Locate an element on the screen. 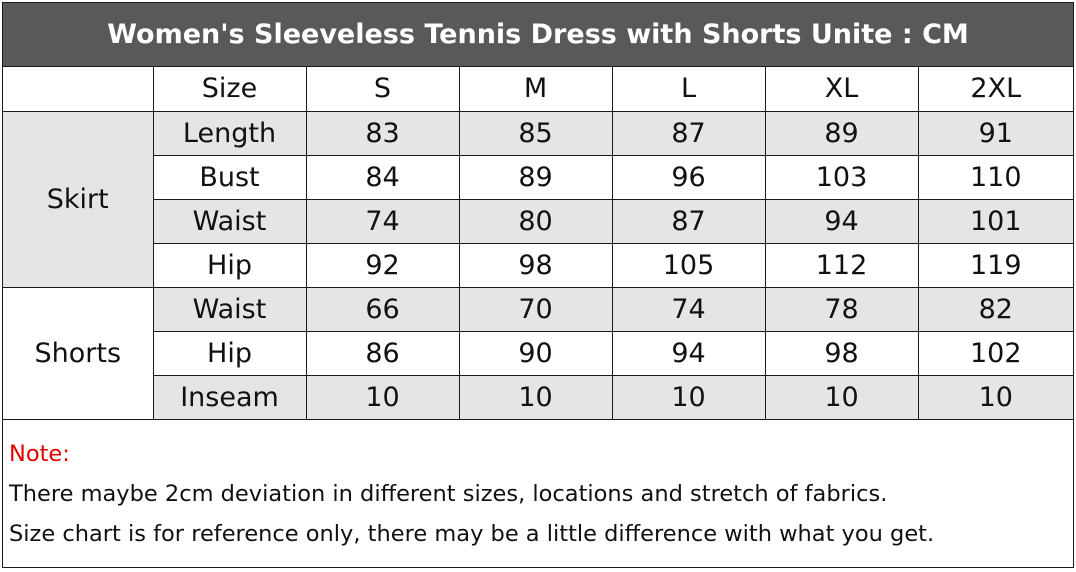 This screenshot has width=1076, height=572. group-label-skirt: Skirt is located at coordinates (78, 199).